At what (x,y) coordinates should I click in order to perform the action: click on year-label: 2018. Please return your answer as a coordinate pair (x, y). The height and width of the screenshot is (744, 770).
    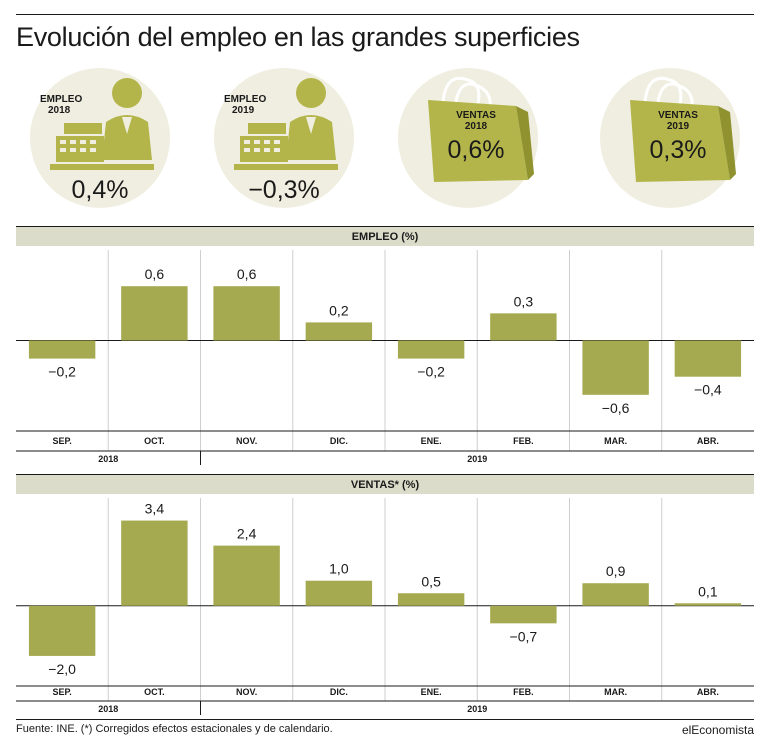
    Looking at the image, I should click on (108, 459).